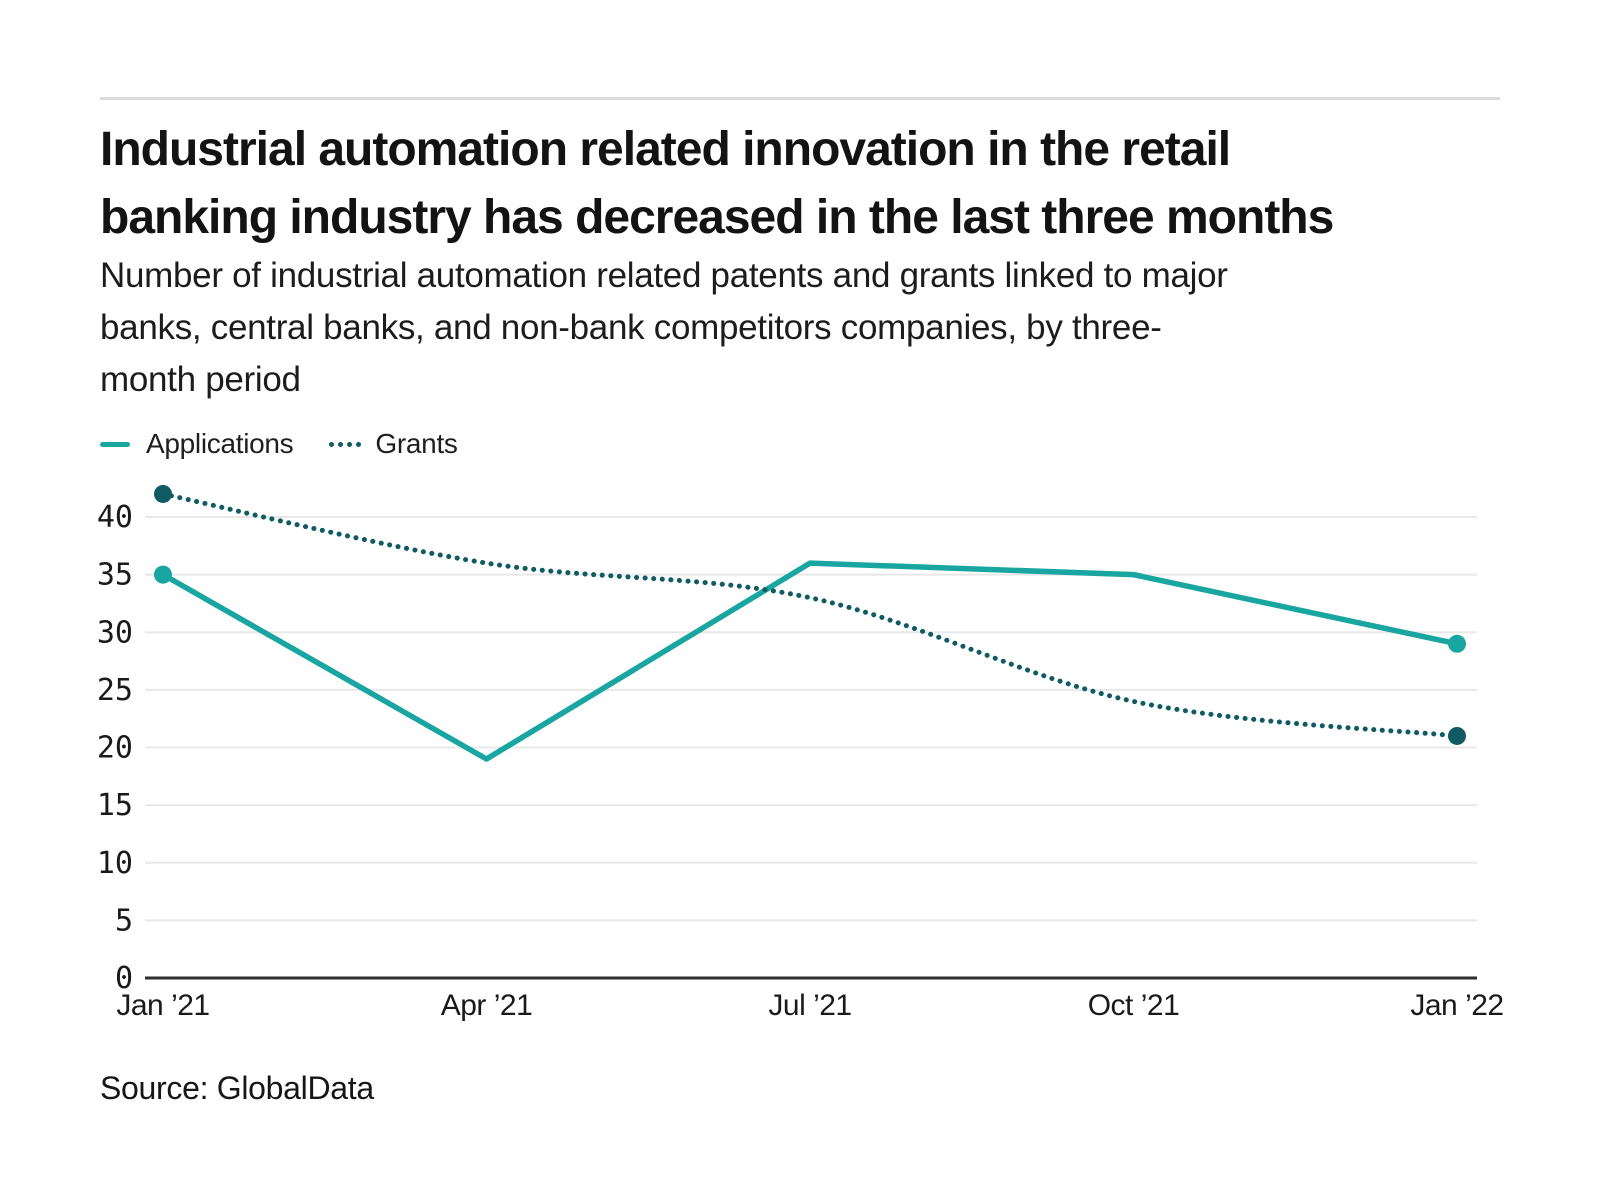 This screenshot has width=1600, height=1200. I want to click on chart-legend: Applications Grants, so click(279, 444).